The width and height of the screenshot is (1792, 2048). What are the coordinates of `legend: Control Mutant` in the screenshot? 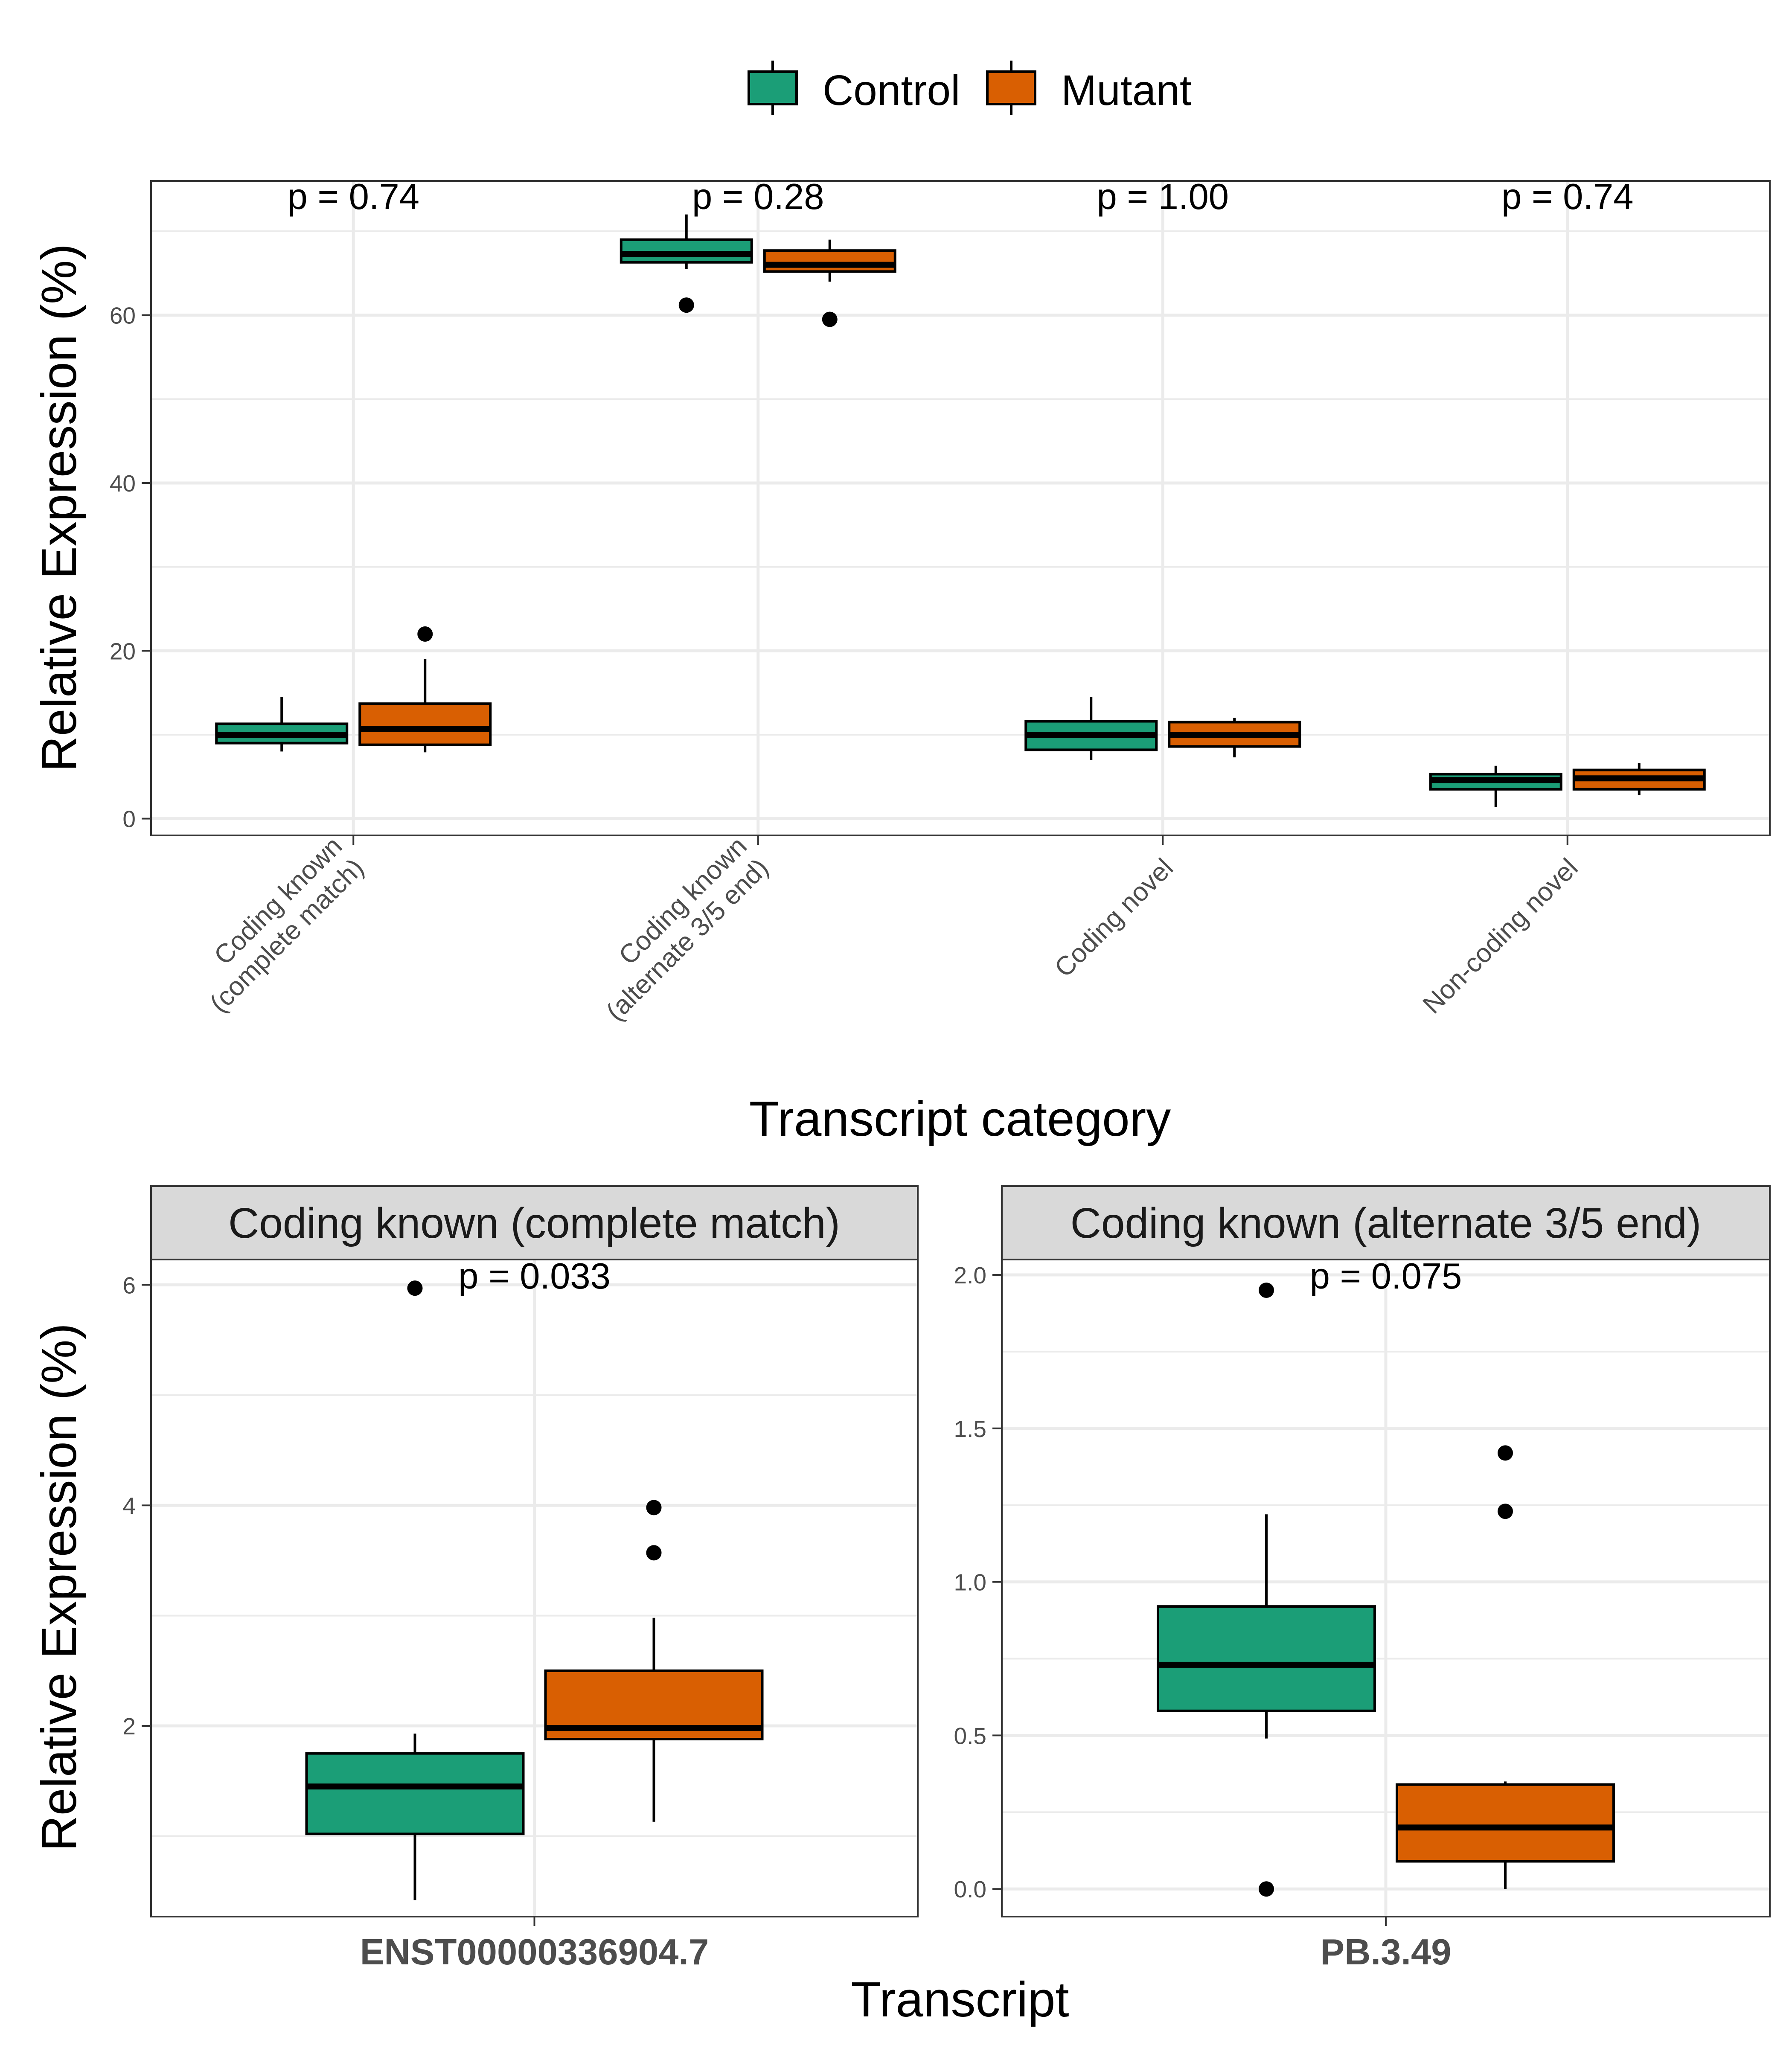 It's located at (970, 88).